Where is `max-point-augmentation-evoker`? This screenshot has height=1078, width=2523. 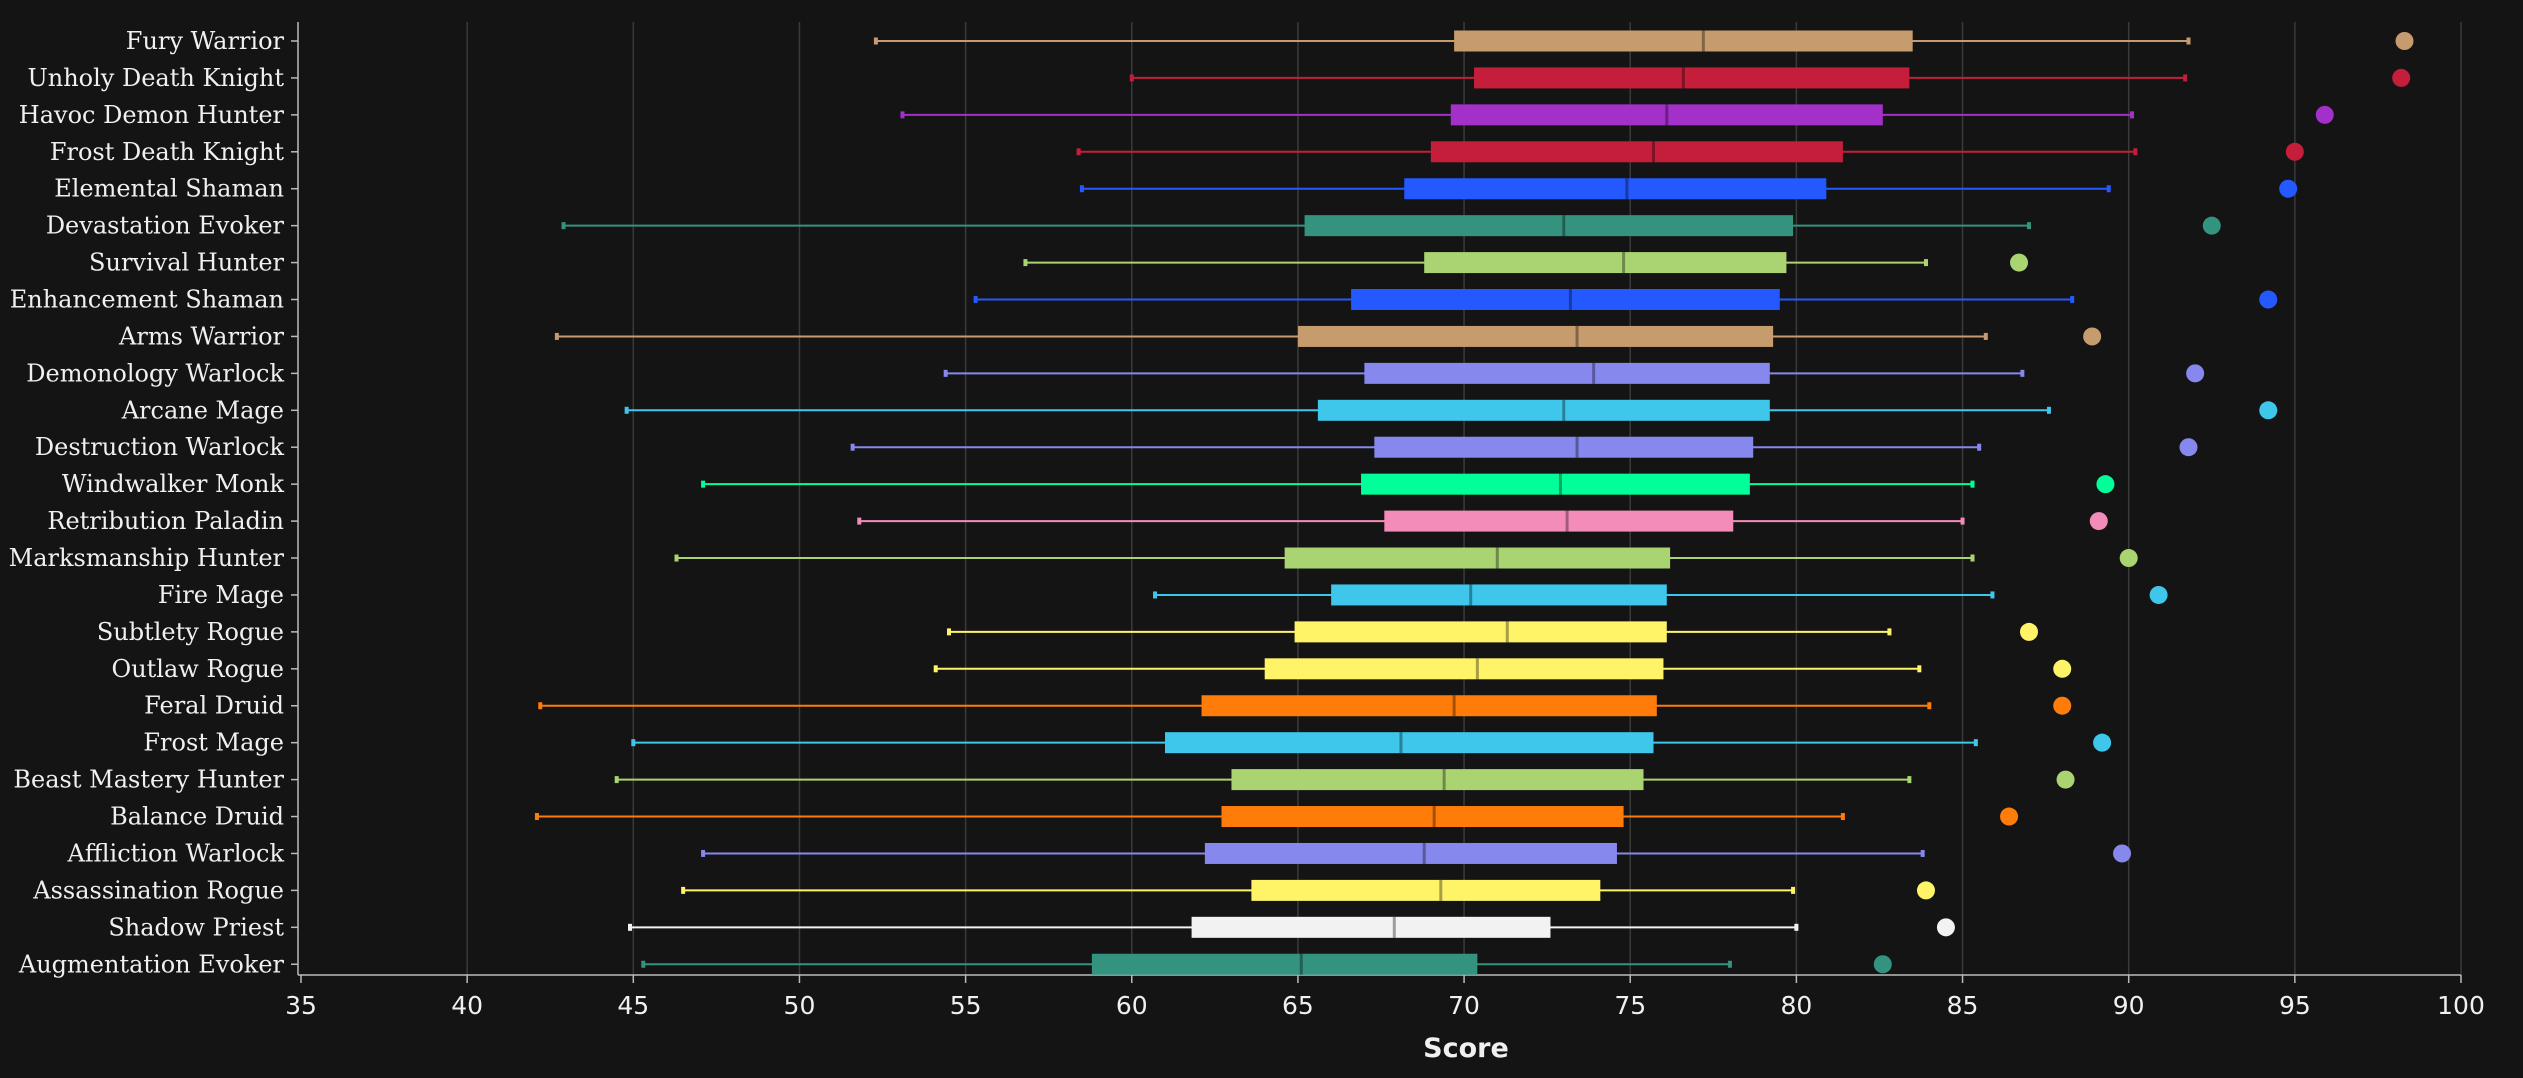
max-point-augmentation-evoker is located at coordinates (1882, 964).